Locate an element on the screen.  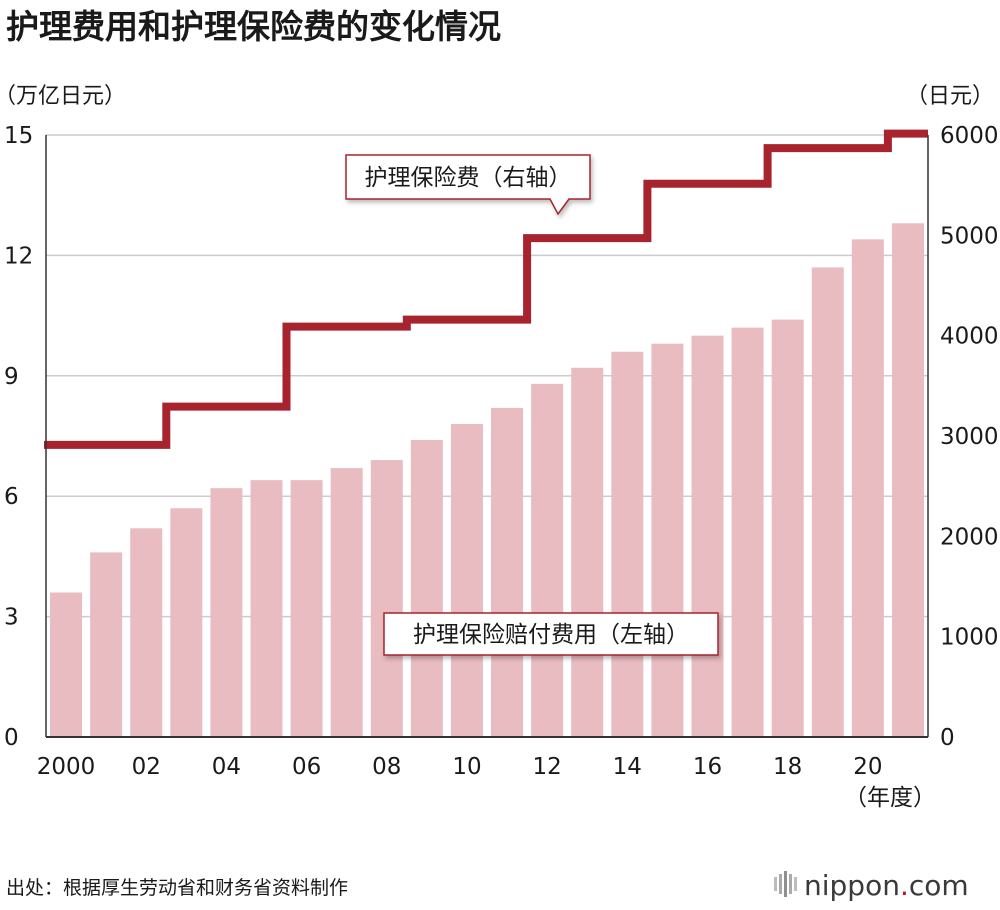
x-tick-label: 18 is located at coordinates (787, 767).